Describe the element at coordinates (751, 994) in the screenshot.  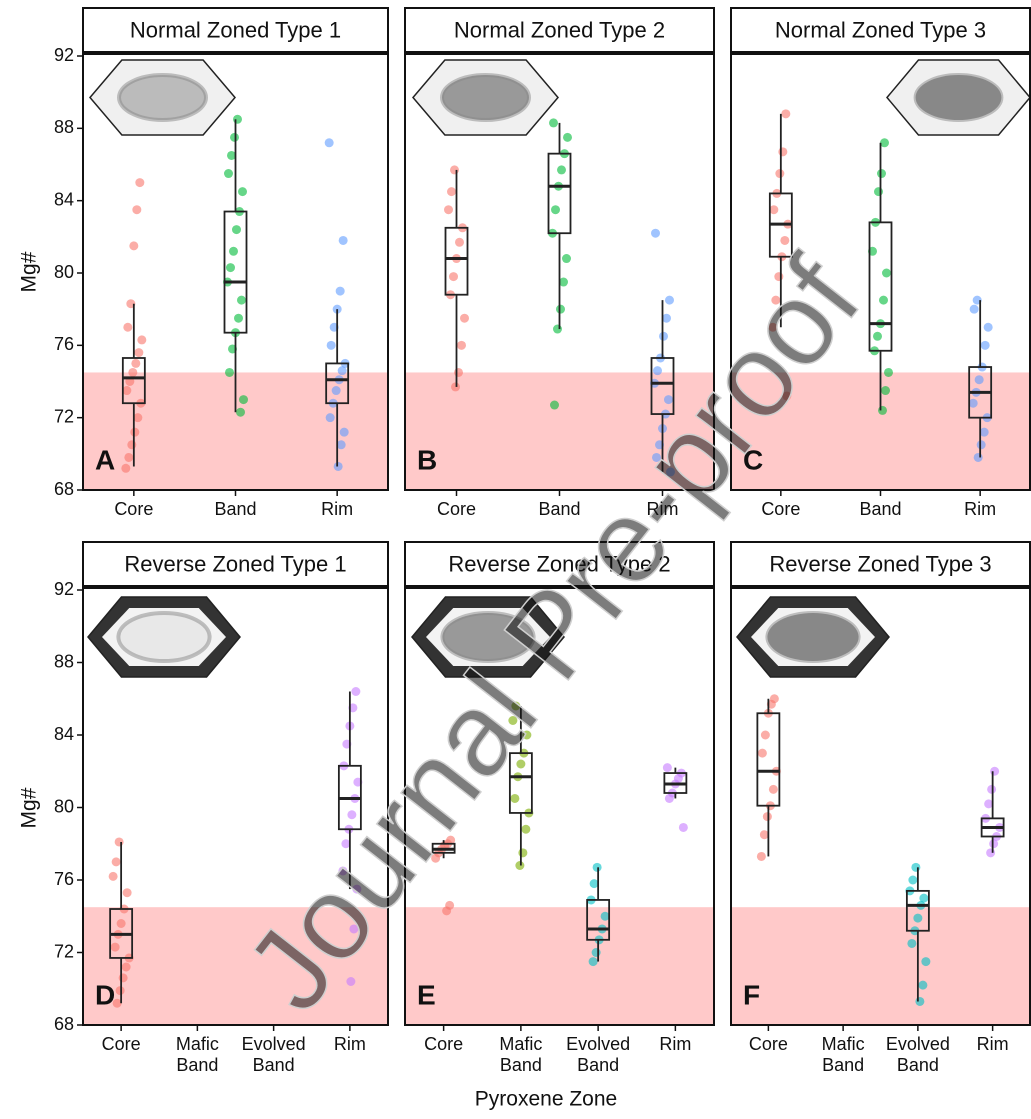
I see `panel-label: F` at that location.